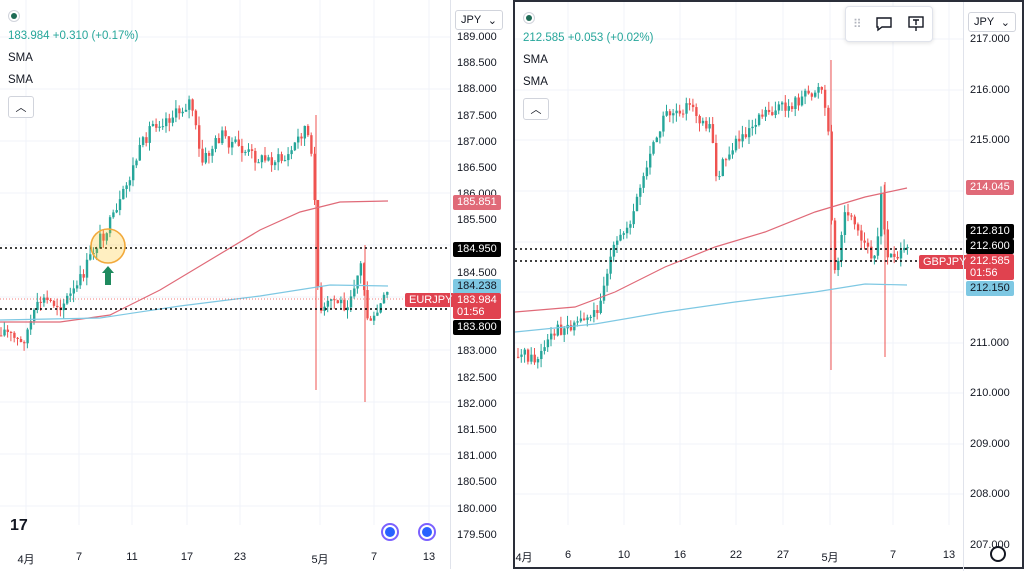 The width and height of the screenshot is (1024, 571). Describe the element at coordinates (225, 558) in the screenshot. I see `time-axis: 4月 7 11 17 23 5月 7 13` at that location.